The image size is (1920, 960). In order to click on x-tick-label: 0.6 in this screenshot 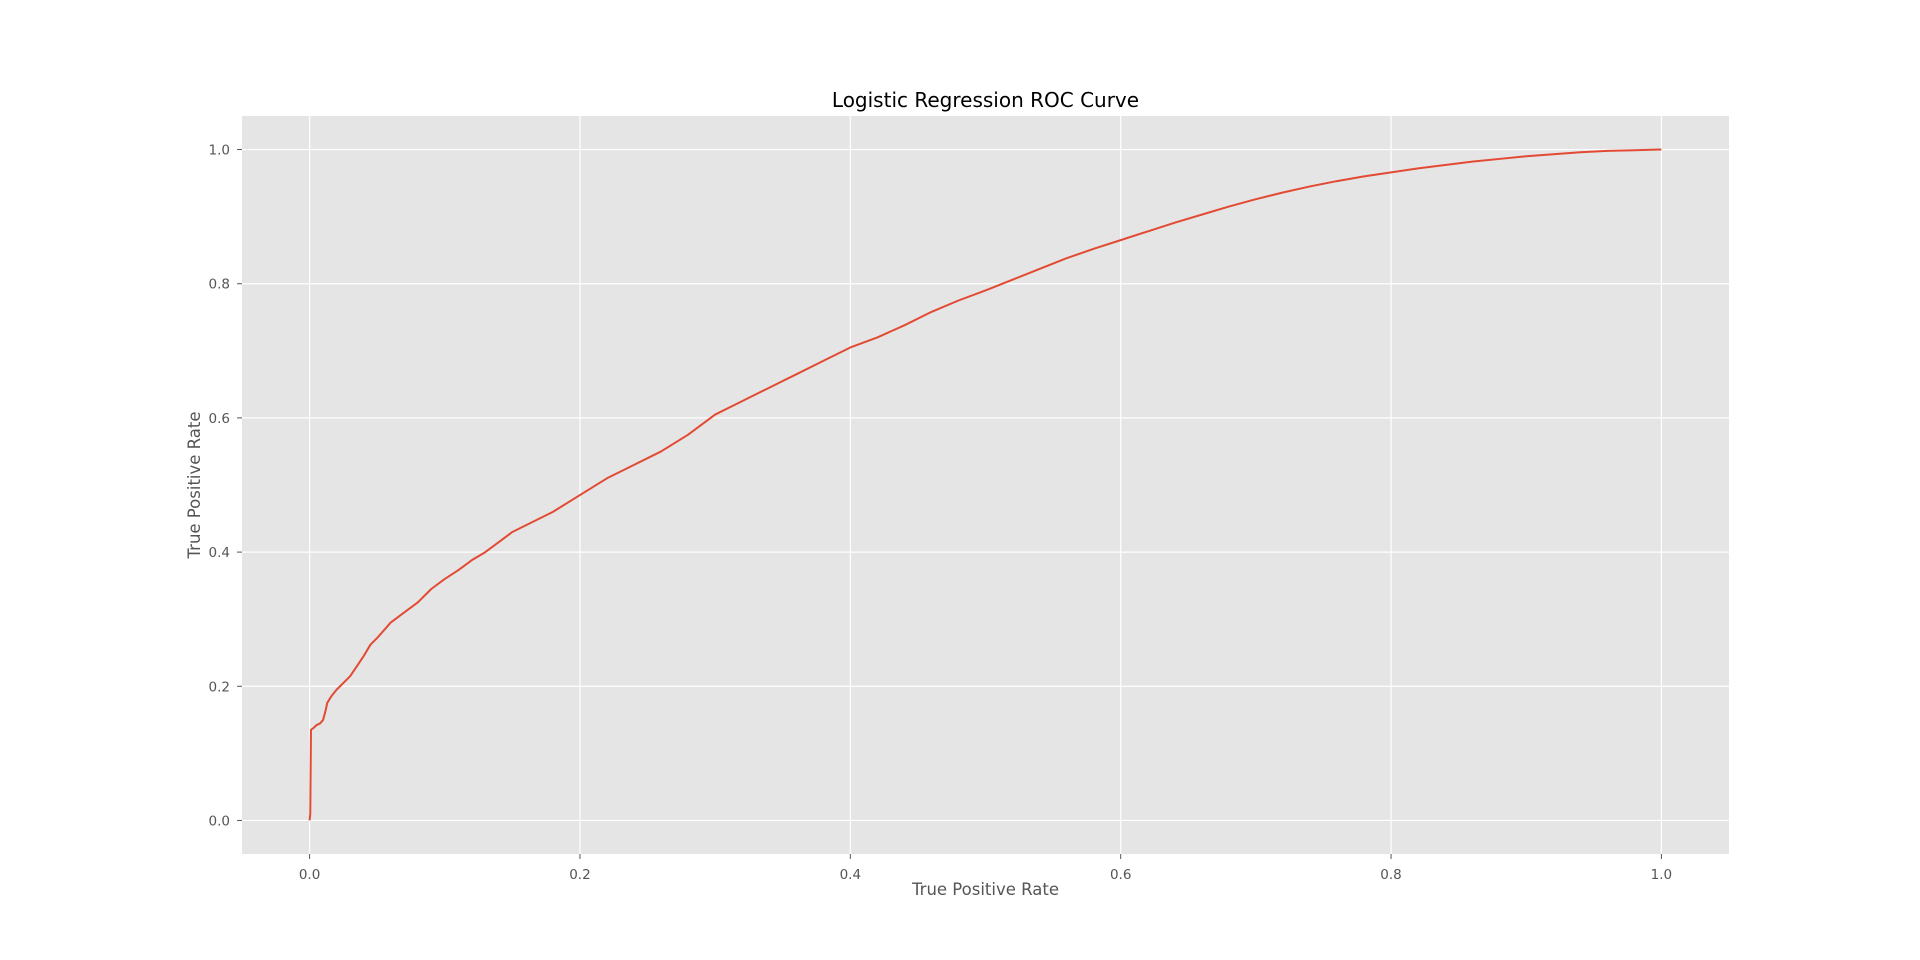, I will do `click(1120, 875)`.